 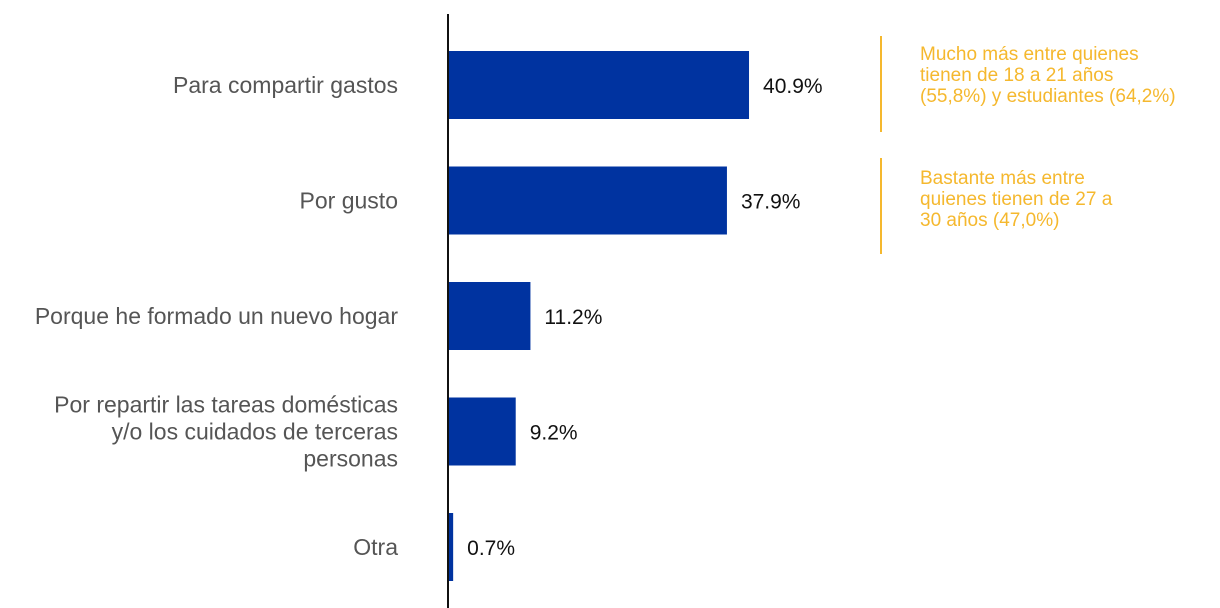 I want to click on category-label-2-0: Porque he formado un nuevo hogar, so click(x=216, y=316).